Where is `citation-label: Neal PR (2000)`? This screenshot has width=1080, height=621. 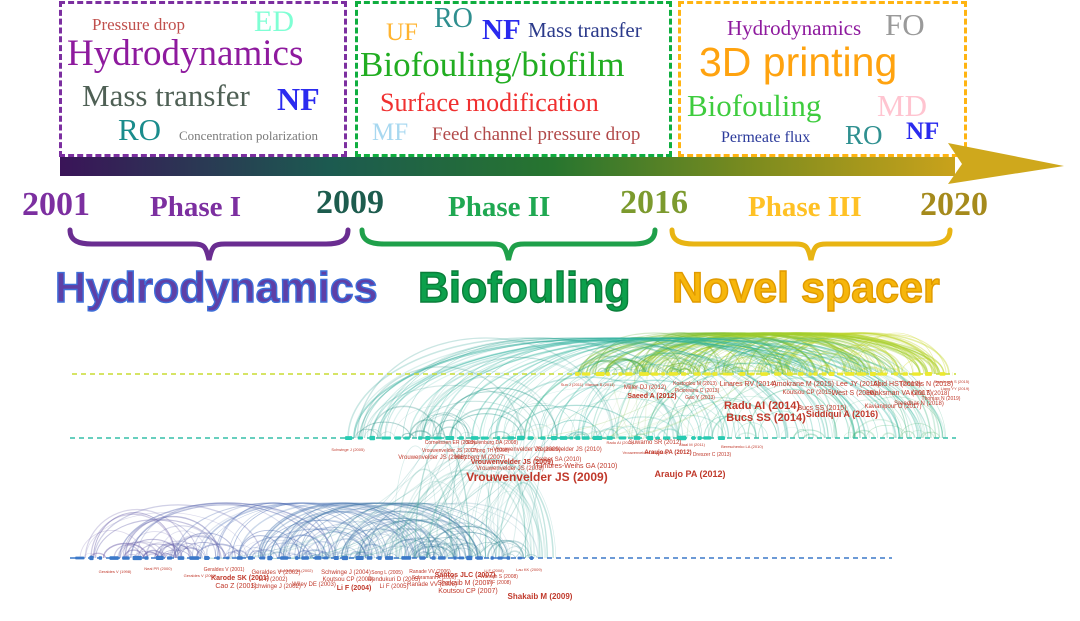
citation-label: Neal PR (2000) is located at coordinates (158, 568).